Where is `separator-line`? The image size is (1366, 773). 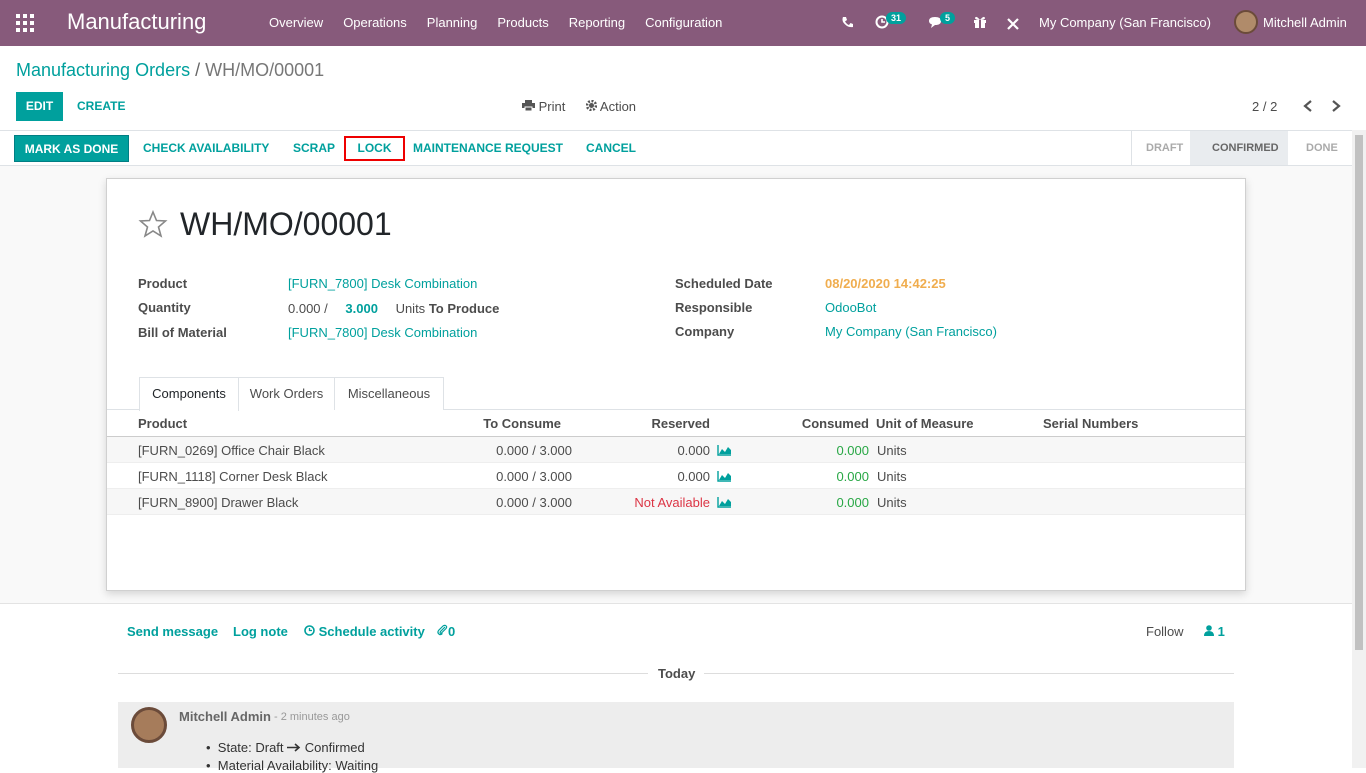 separator-line is located at coordinates (969, 673).